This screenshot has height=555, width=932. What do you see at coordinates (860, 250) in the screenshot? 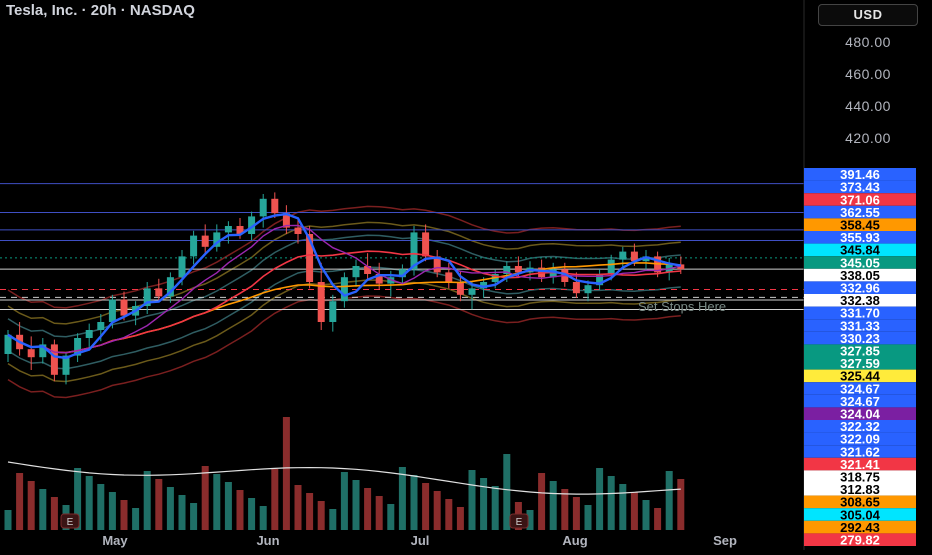
I see `price-label-text: 345.84` at bounding box center [860, 250].